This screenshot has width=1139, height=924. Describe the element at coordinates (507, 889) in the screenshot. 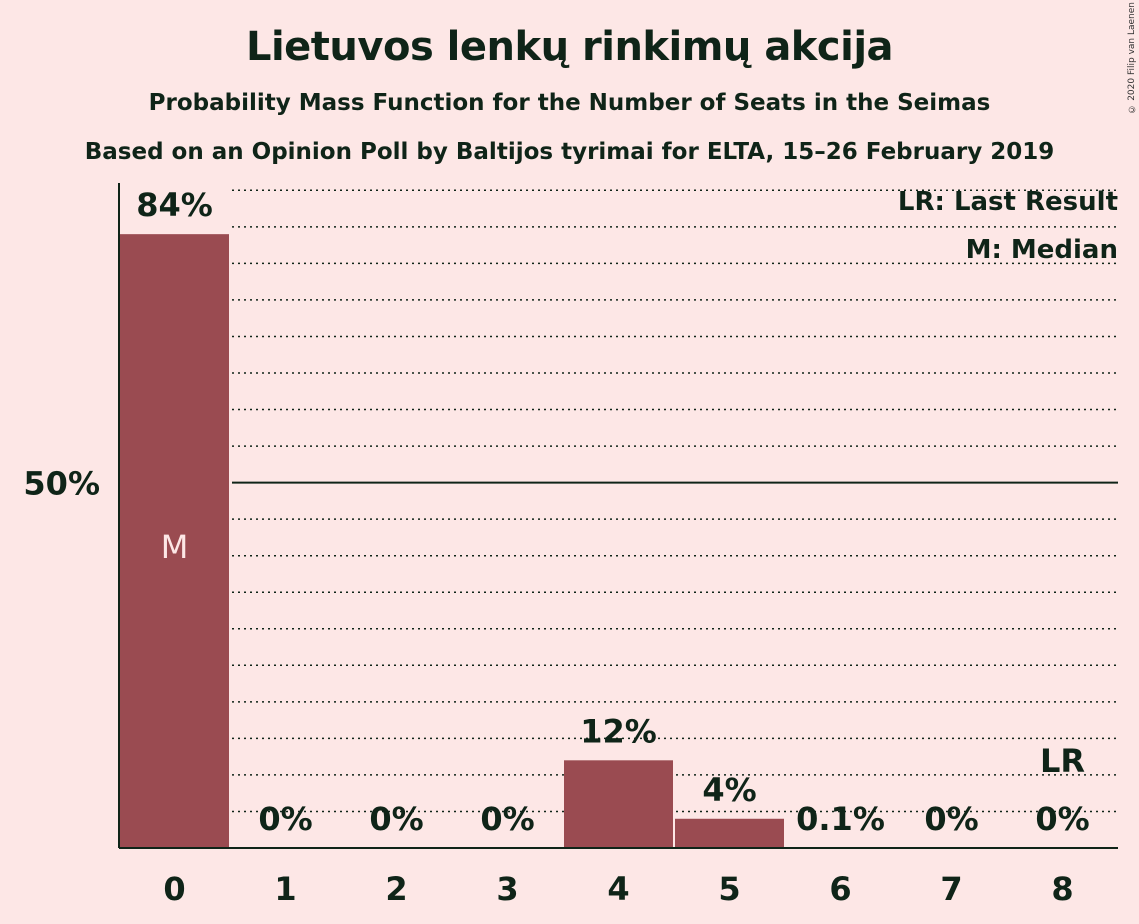

I see `x-tick-label-3: 3` at that location.